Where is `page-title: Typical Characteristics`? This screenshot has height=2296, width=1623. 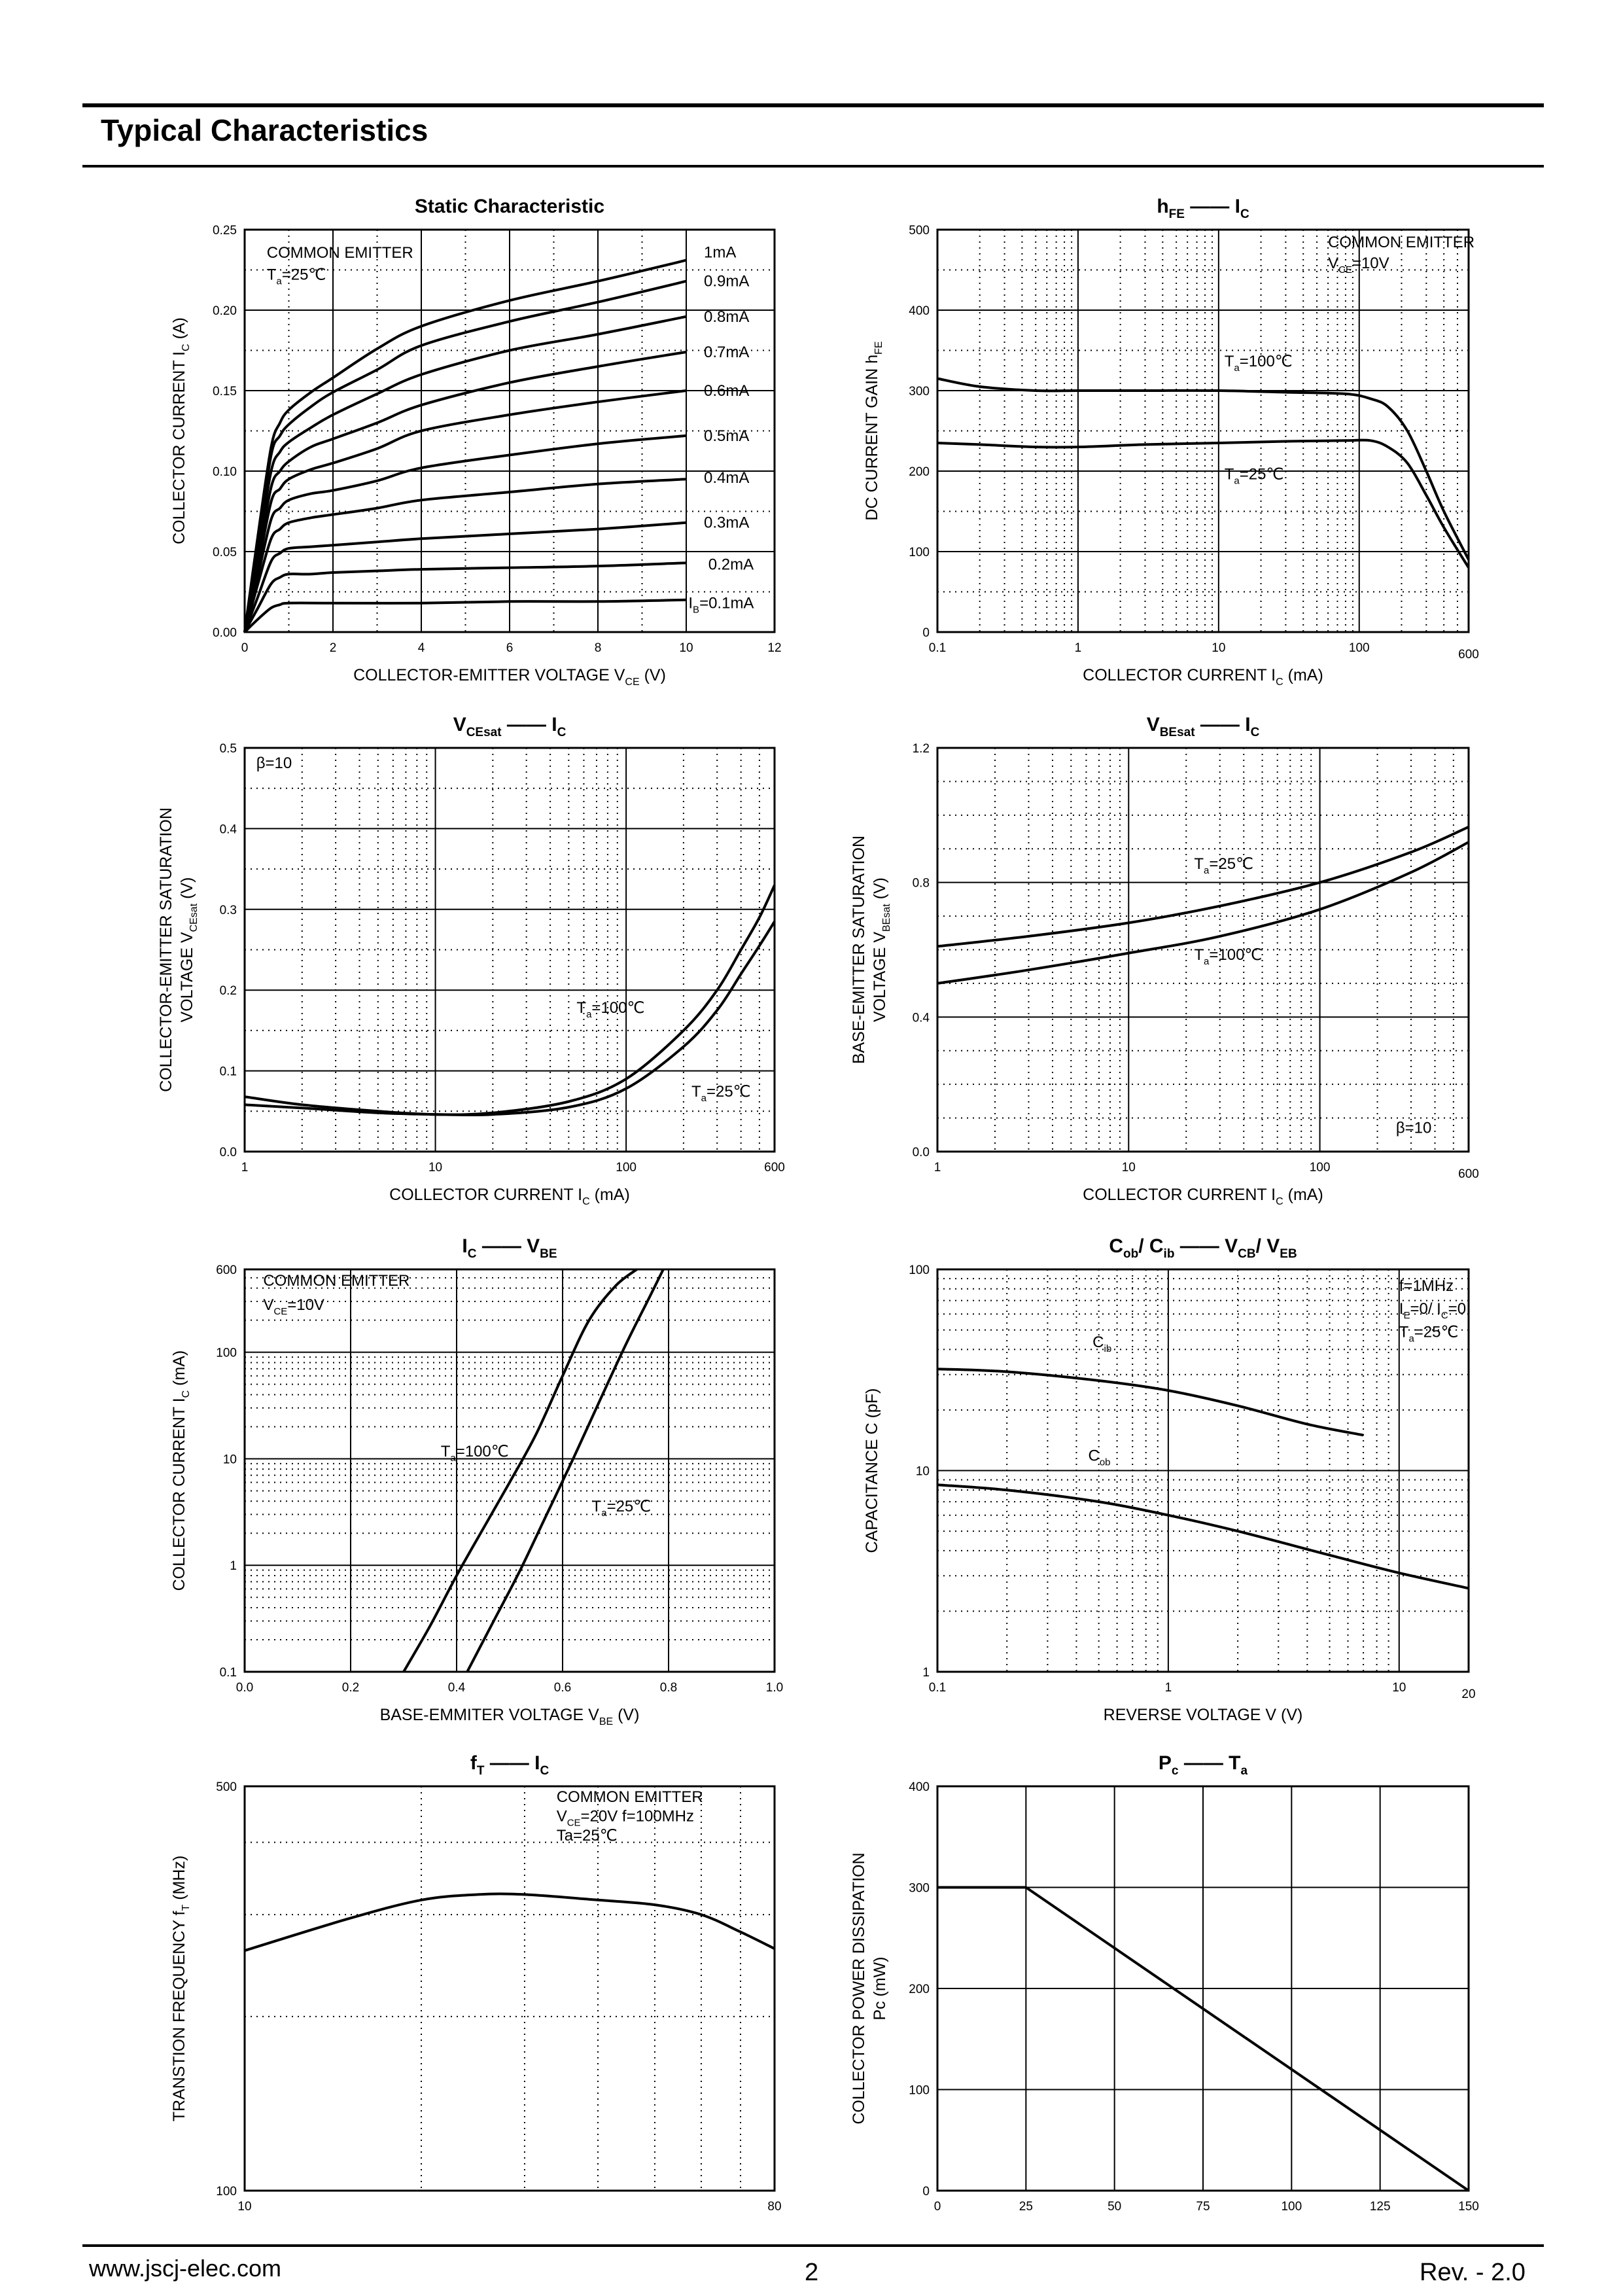
page-title: Typical Characteristics is located at coordinates (265, 130).